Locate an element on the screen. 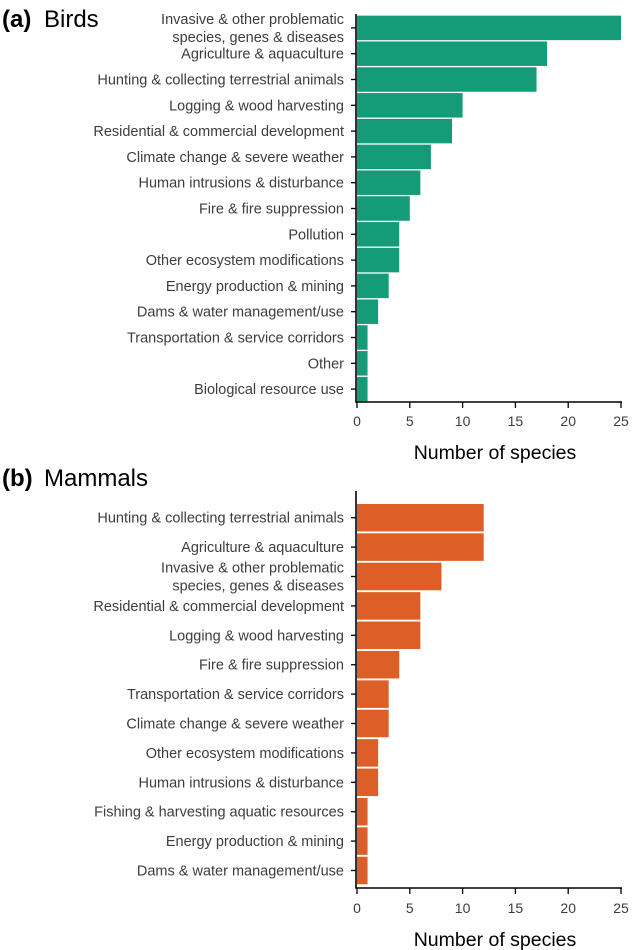  mammals-x-tick-label: 0 is located at coordinates (357, 908).